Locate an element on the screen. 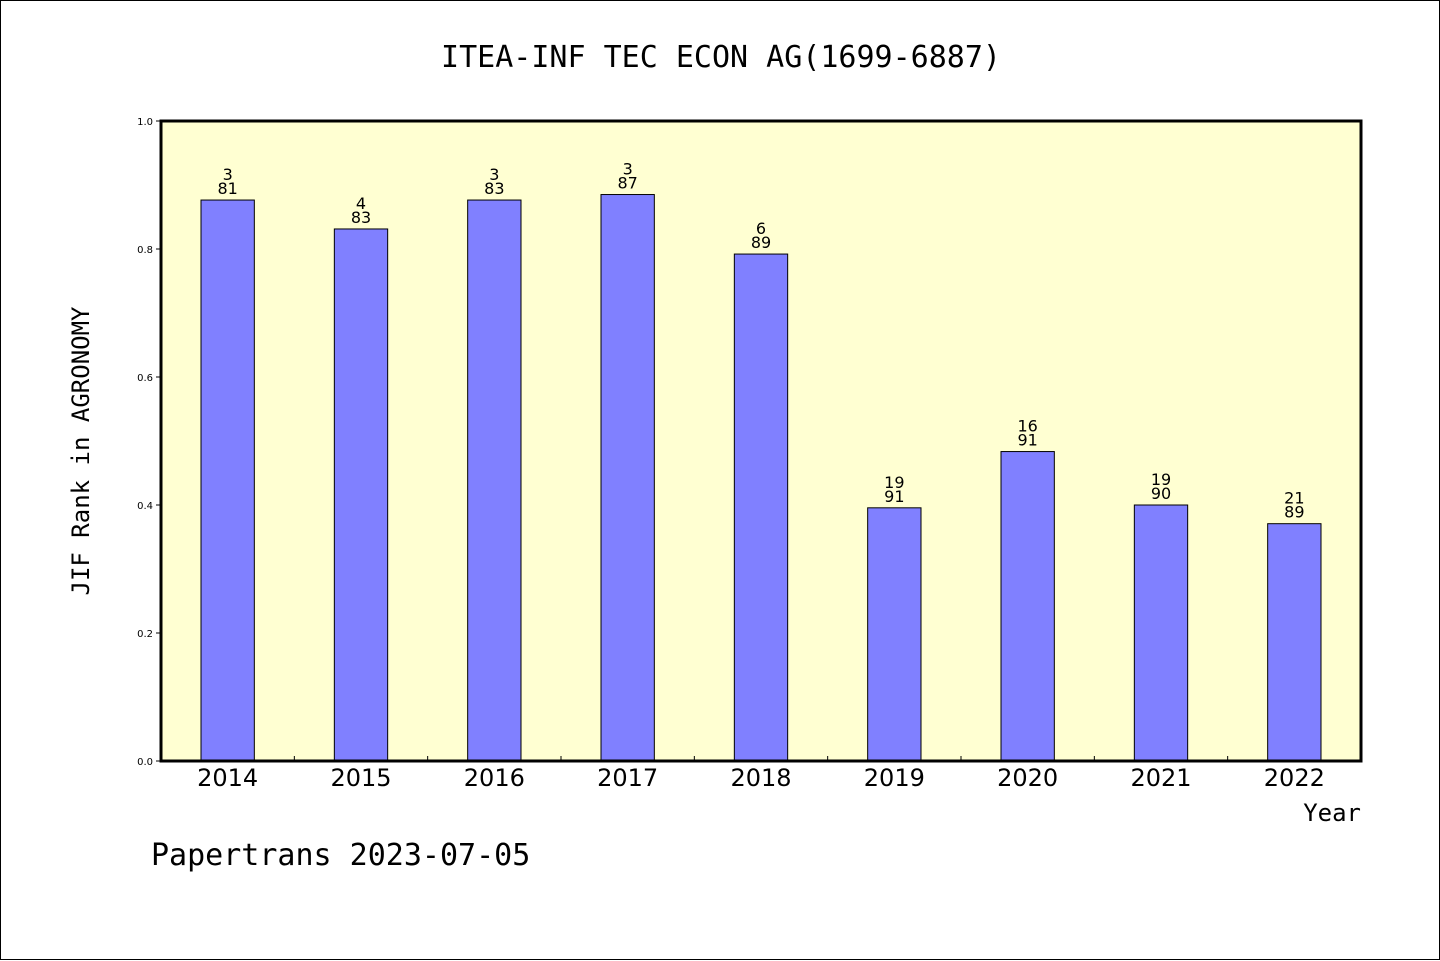 The image size is (1440, 961). y-tick-label: 0.4 is located at coordinates (145, 506).